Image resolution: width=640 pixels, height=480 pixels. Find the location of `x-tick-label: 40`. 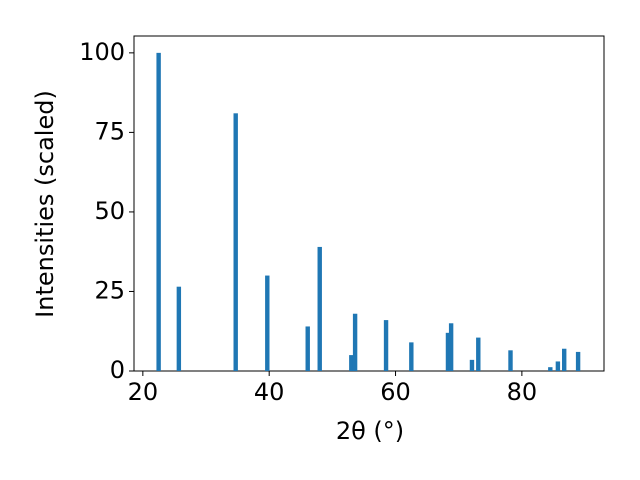

x-tick-label: 40 is located at coordinates (269, 392).